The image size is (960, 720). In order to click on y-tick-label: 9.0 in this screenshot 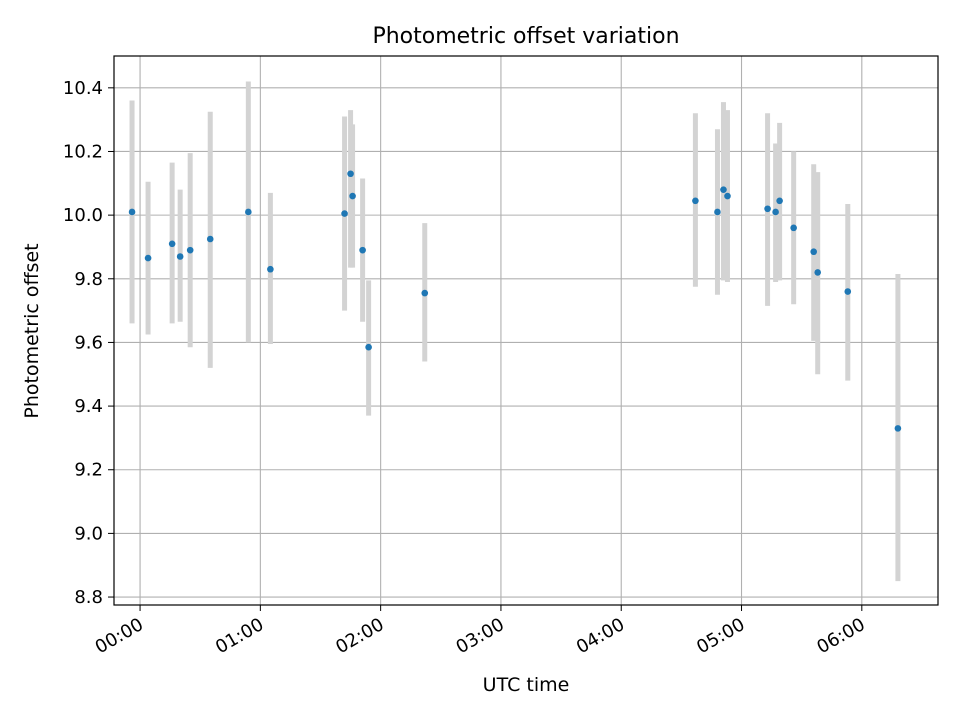, I will do `click(88, 533)`.